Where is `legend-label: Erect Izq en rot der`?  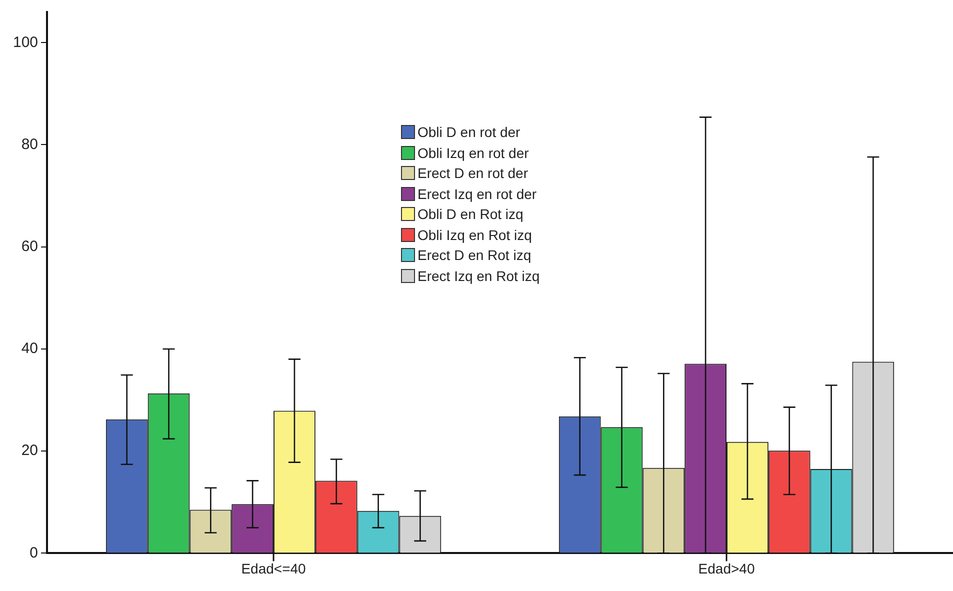 legend-label: Erect Izq en rot der is located at coordinates (477, 194).